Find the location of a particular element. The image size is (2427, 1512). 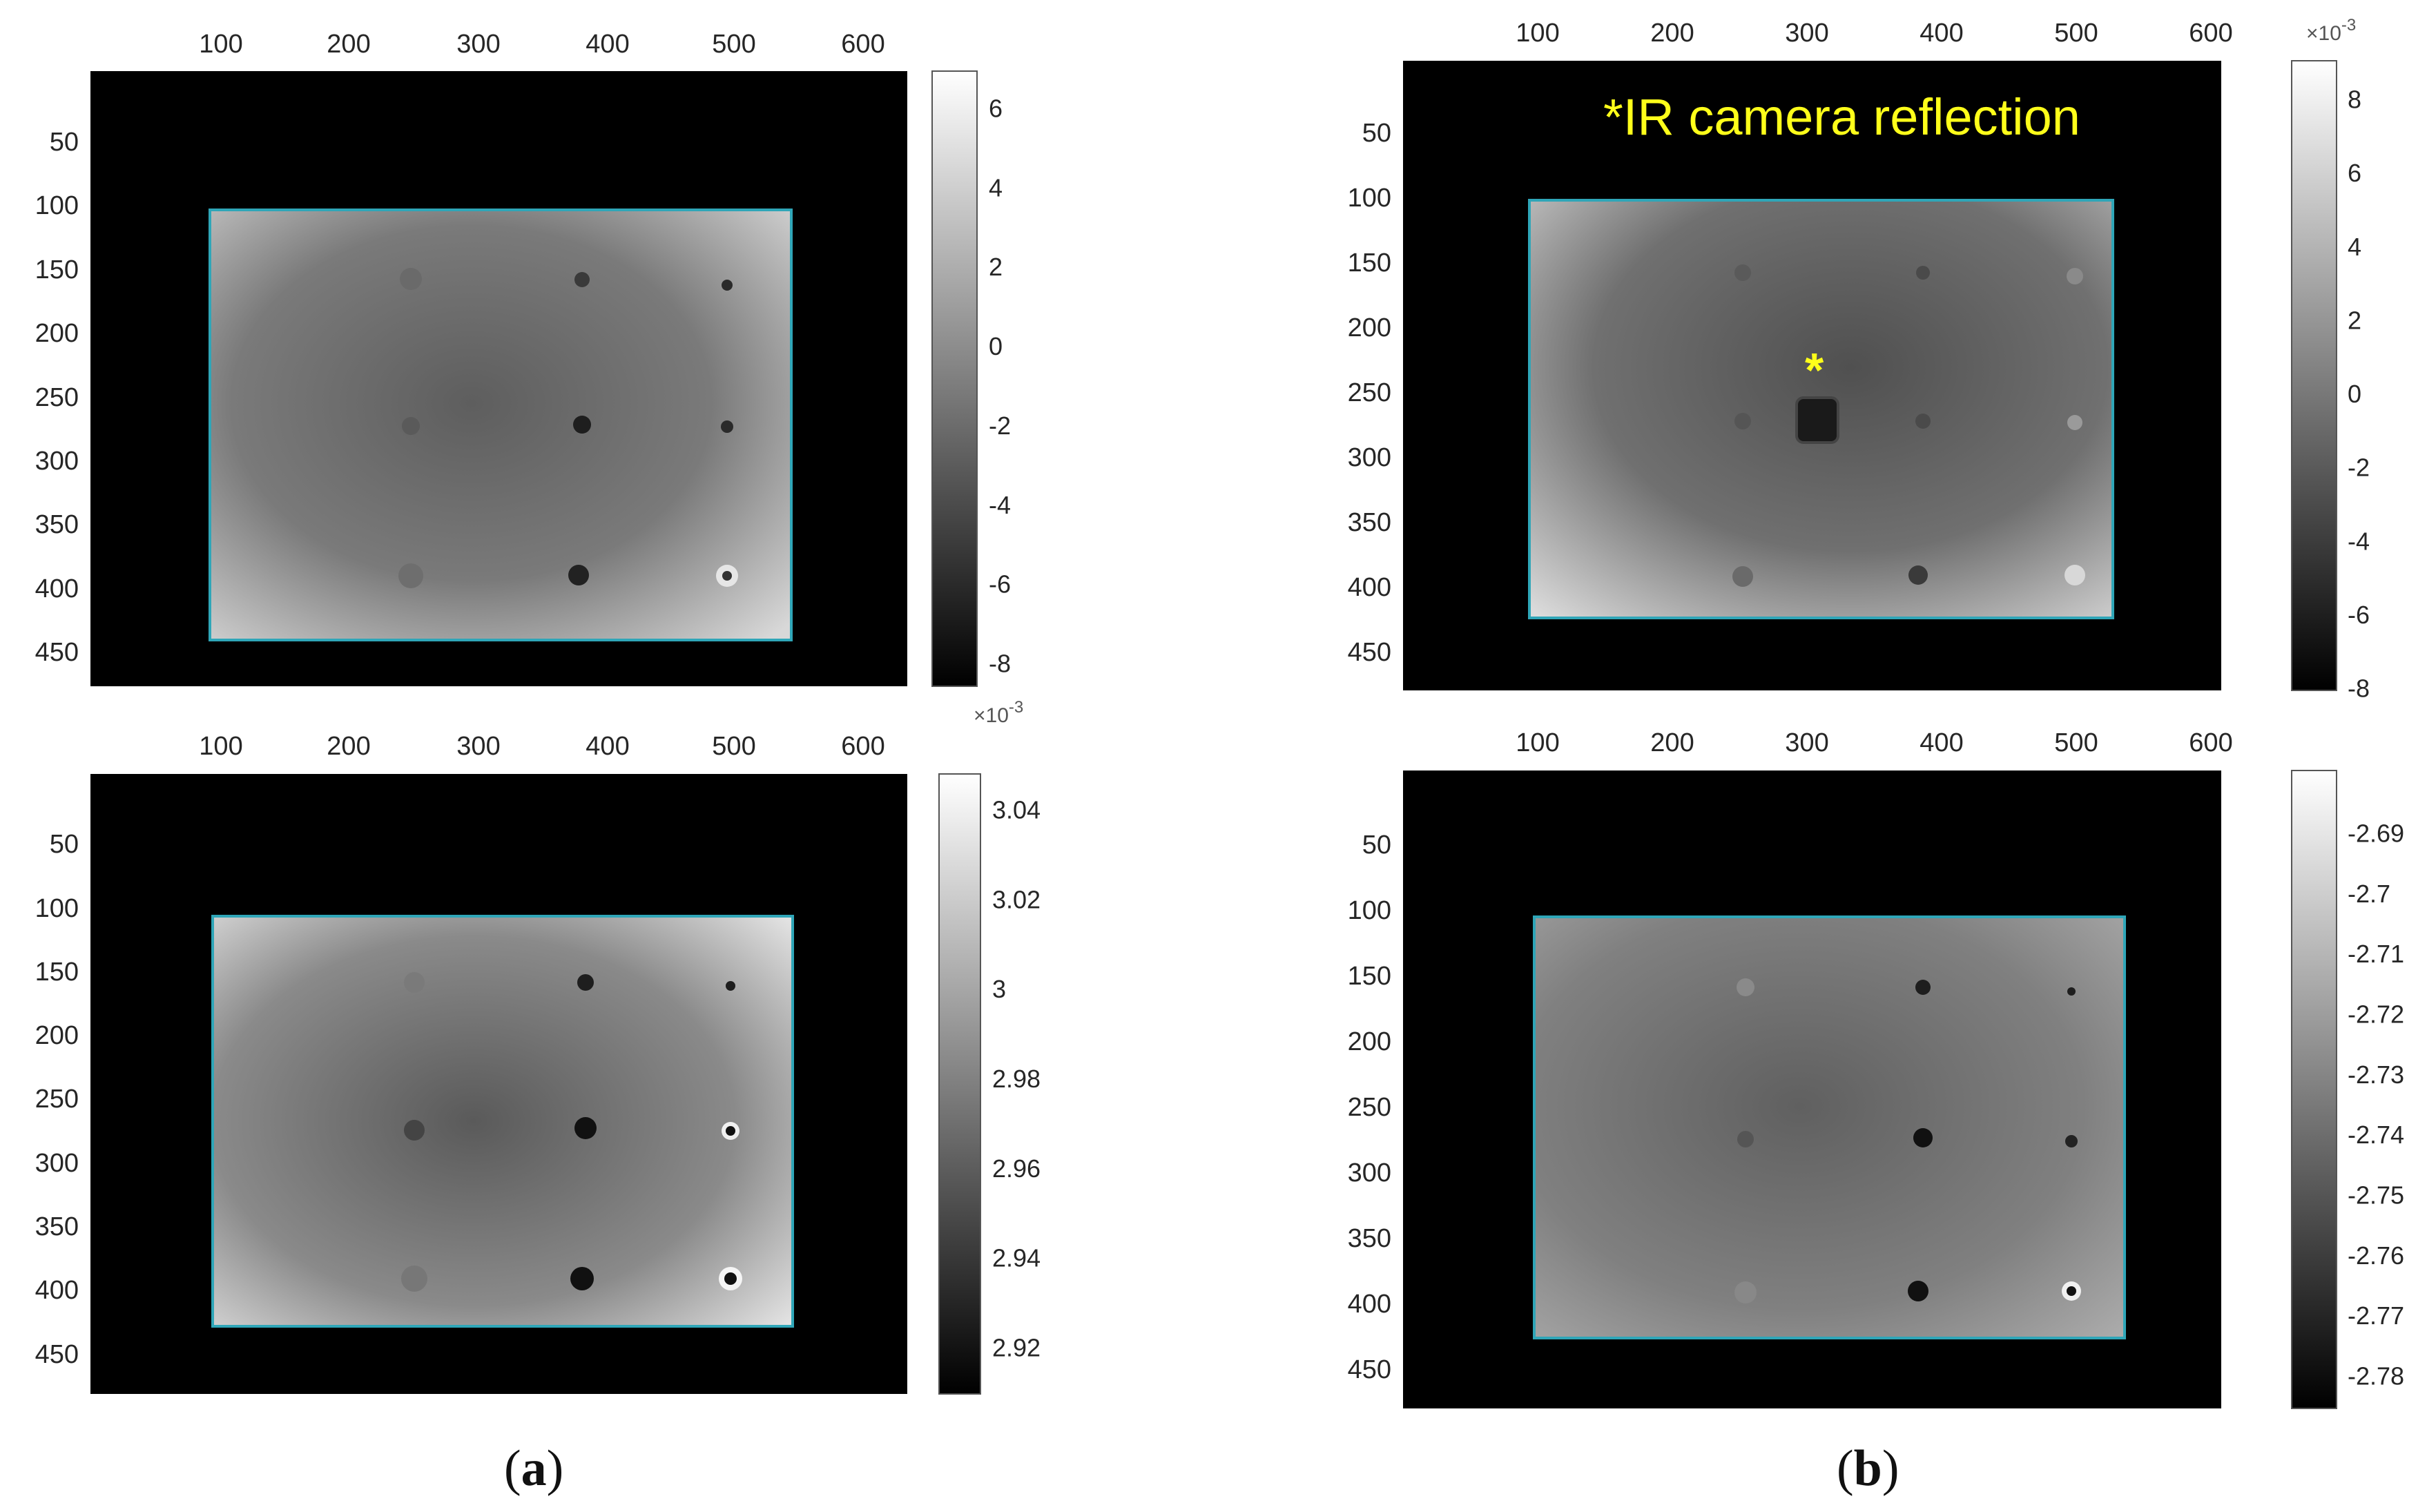

colorbar-tick-label: -2.74 is located at coordinates (2376, 1135).